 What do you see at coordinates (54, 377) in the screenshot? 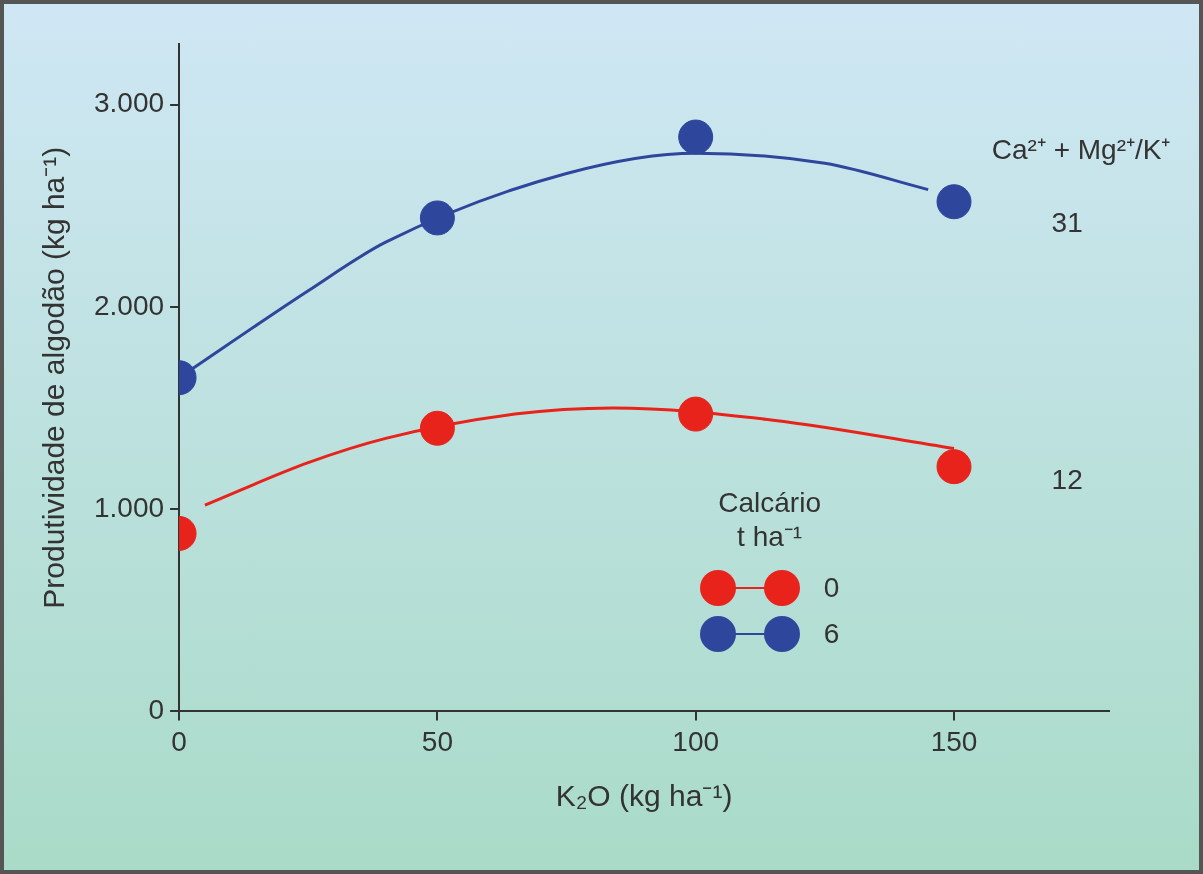
I see `y-axis-title: Produtividade de algodão (kg ha⁻¹)` at bounding box center [54, 377].